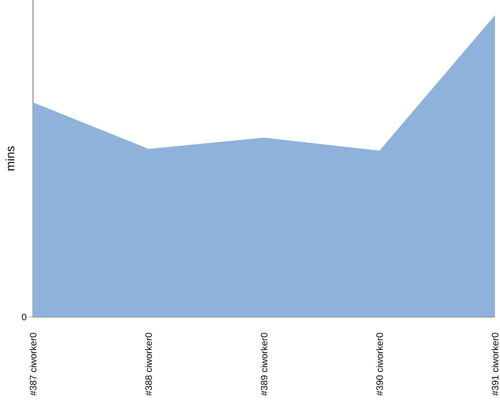 The width and height of the screenshot is (500, 400). What do you see at coordinates (495, 364) in the screenshot?
I see `x-tick-label: #391 ciworker0` at bounding box center [495, 364].